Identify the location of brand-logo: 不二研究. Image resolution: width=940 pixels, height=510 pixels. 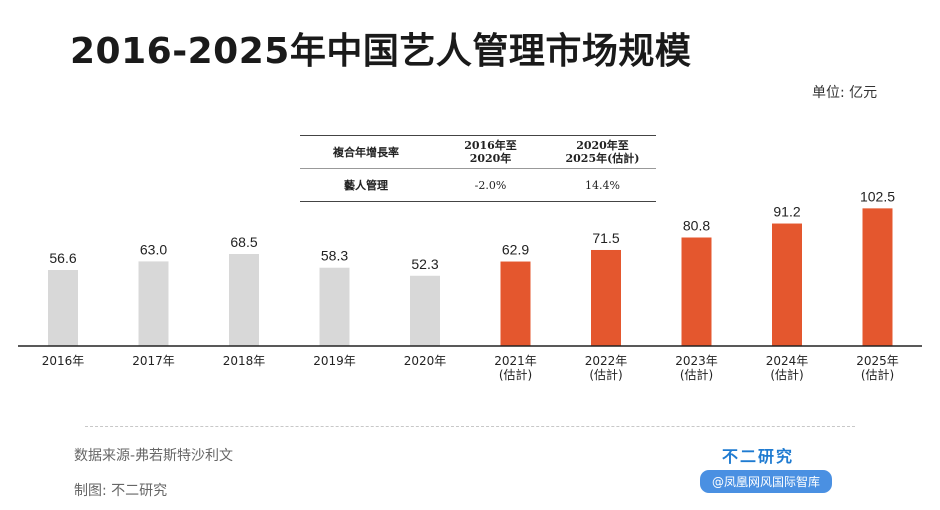
(758, 456).